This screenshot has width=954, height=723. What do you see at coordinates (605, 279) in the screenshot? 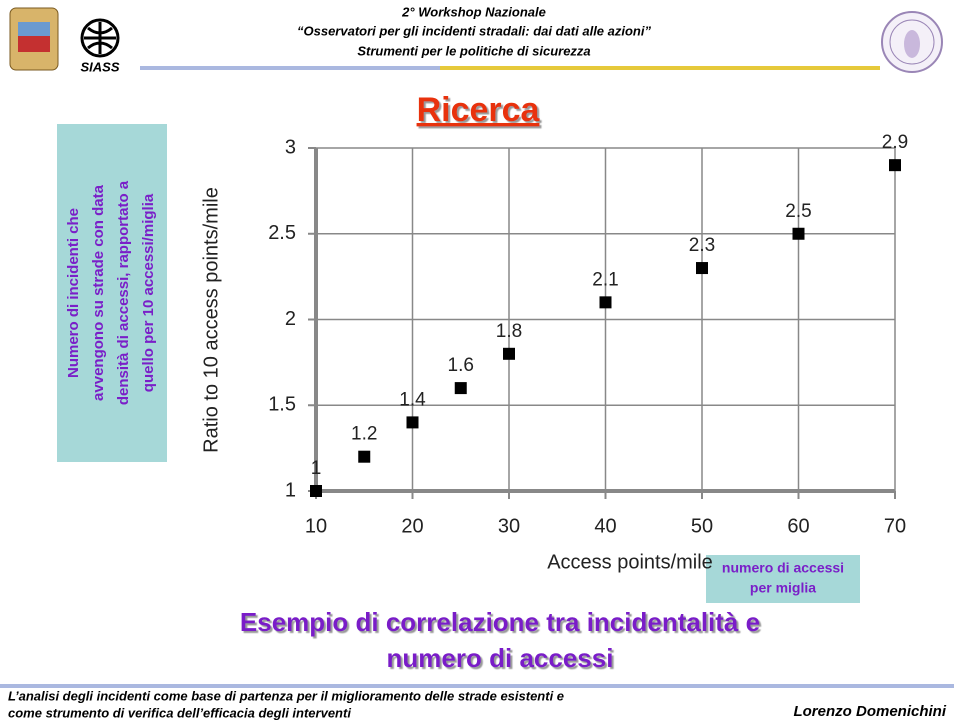
I see `point-label: 2.1` at bounding box center [605, 279].